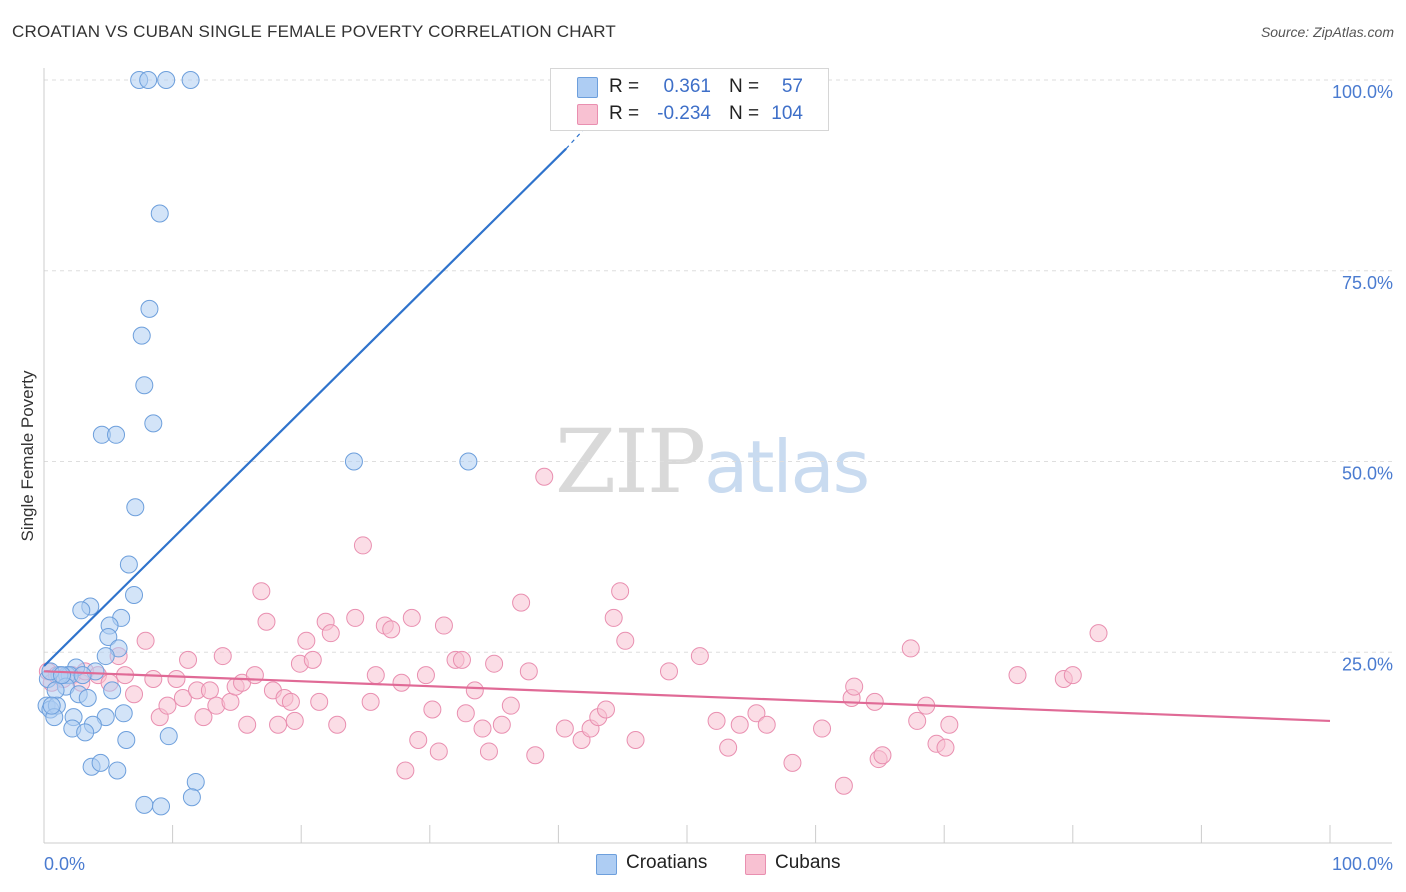 Image resolution: width=1406 pixels, height=892 pixels. I want to click on croatians-trend-extension, so click(578, 135).